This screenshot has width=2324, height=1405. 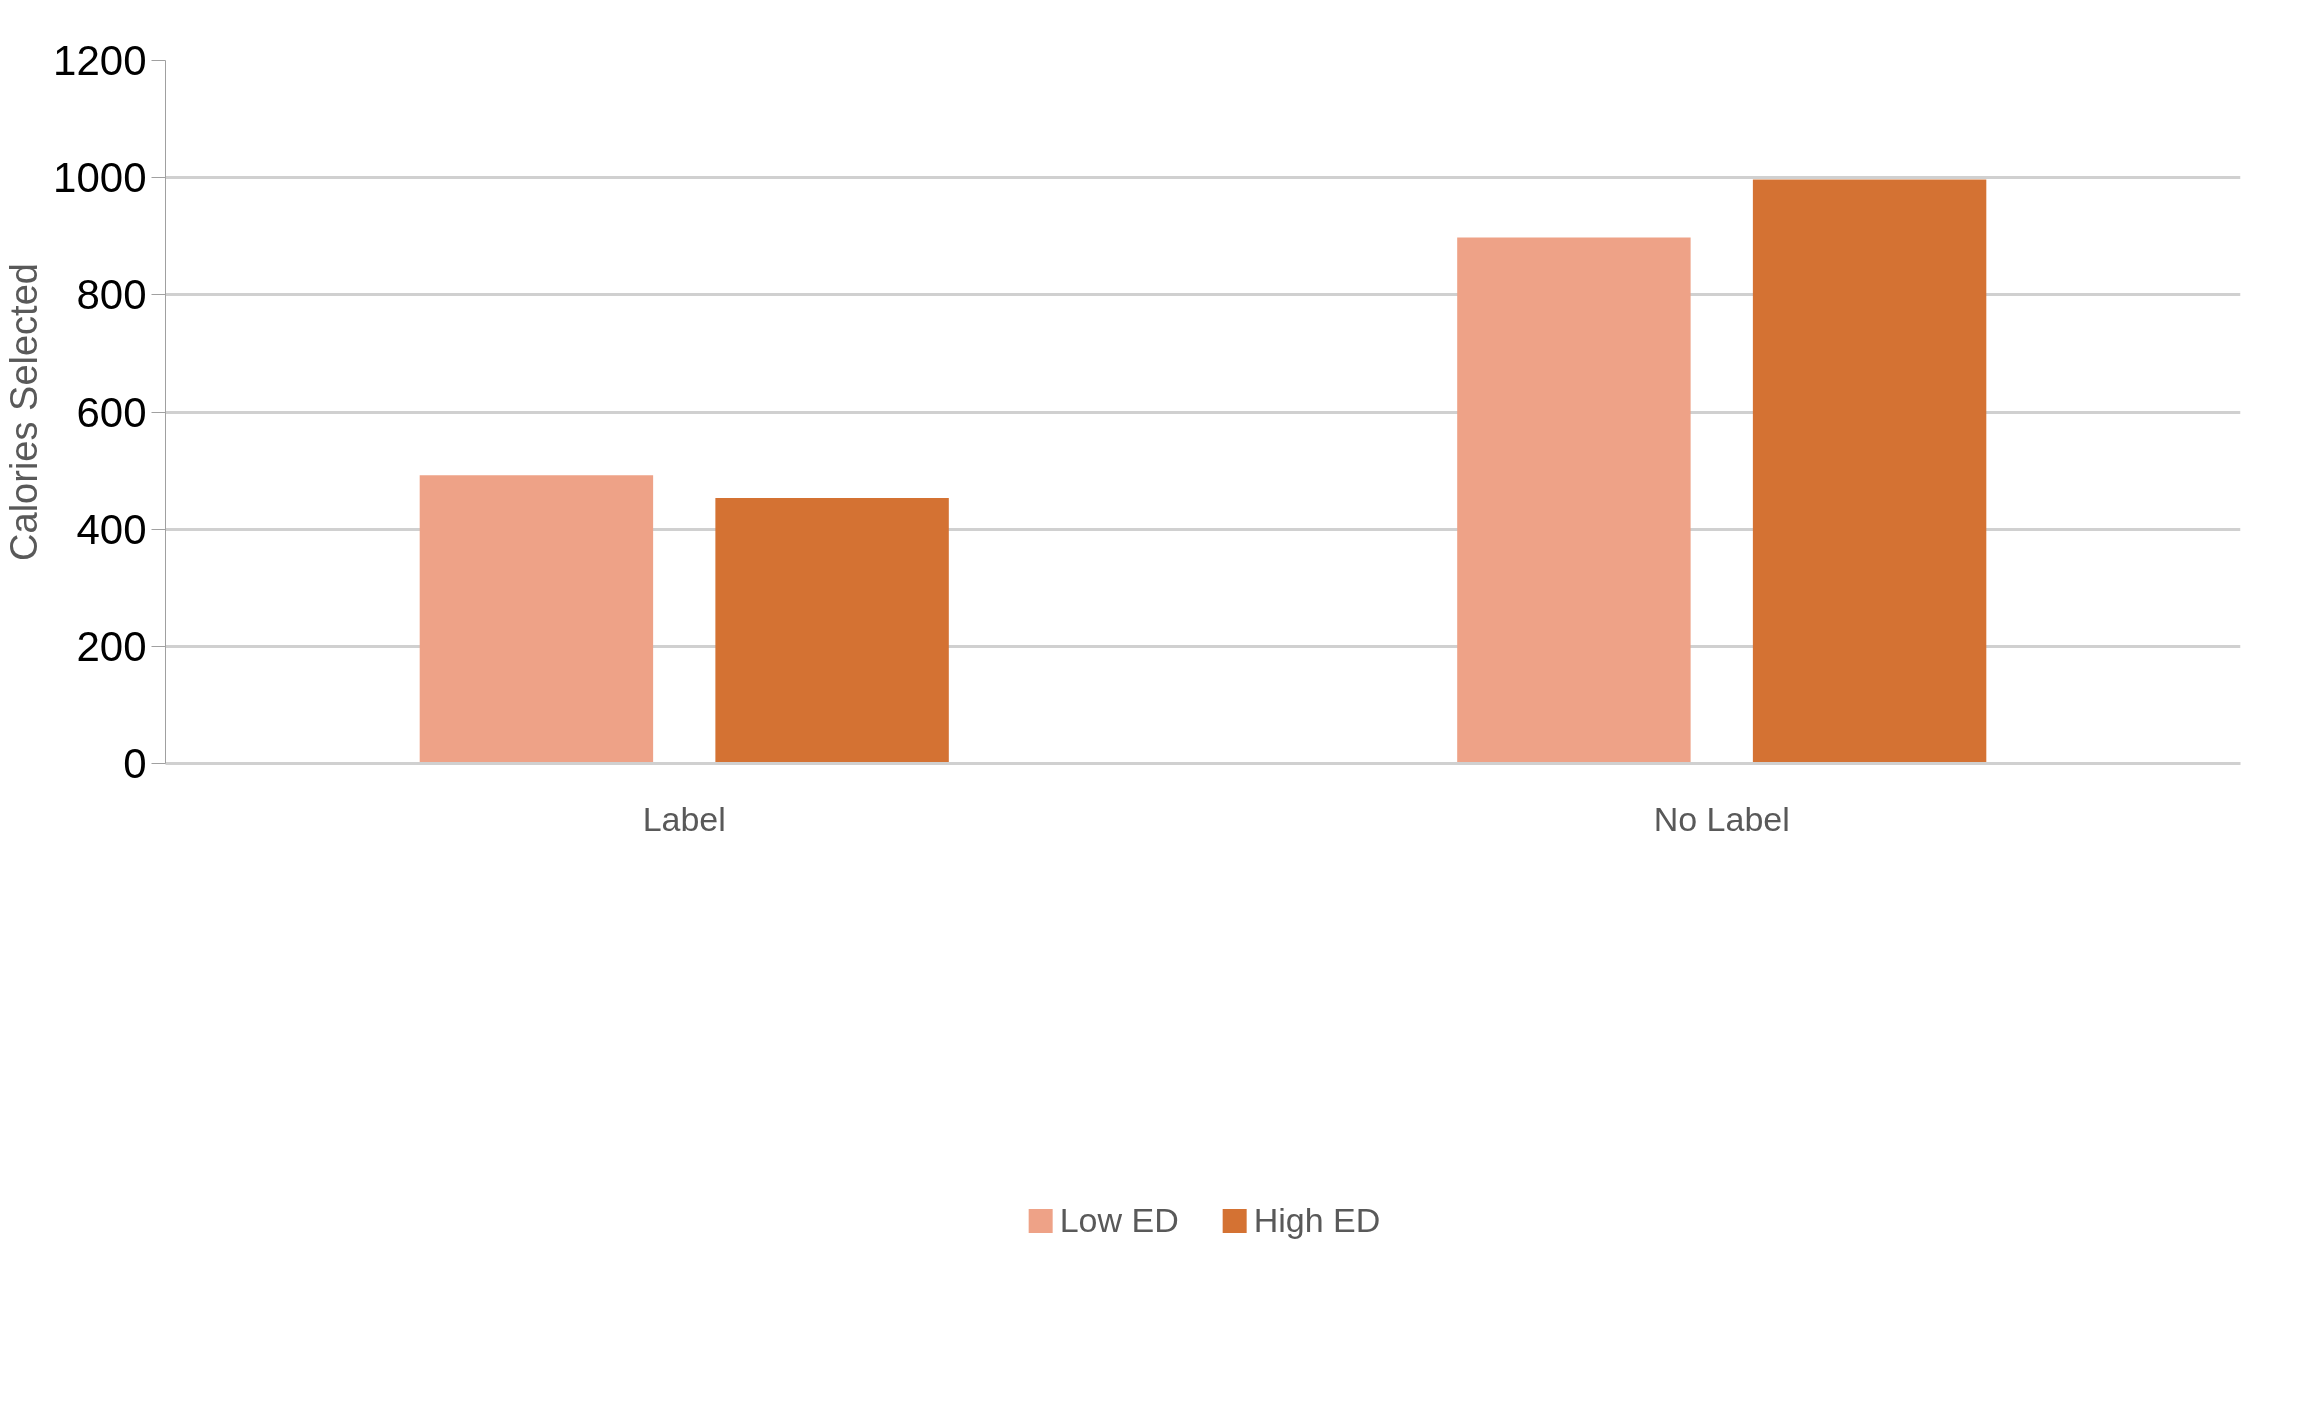 What do you see at coordinates (1317, 1220) in the screenshot?
I see `legend-label: High ED` at bounding box center [1317, 1220].